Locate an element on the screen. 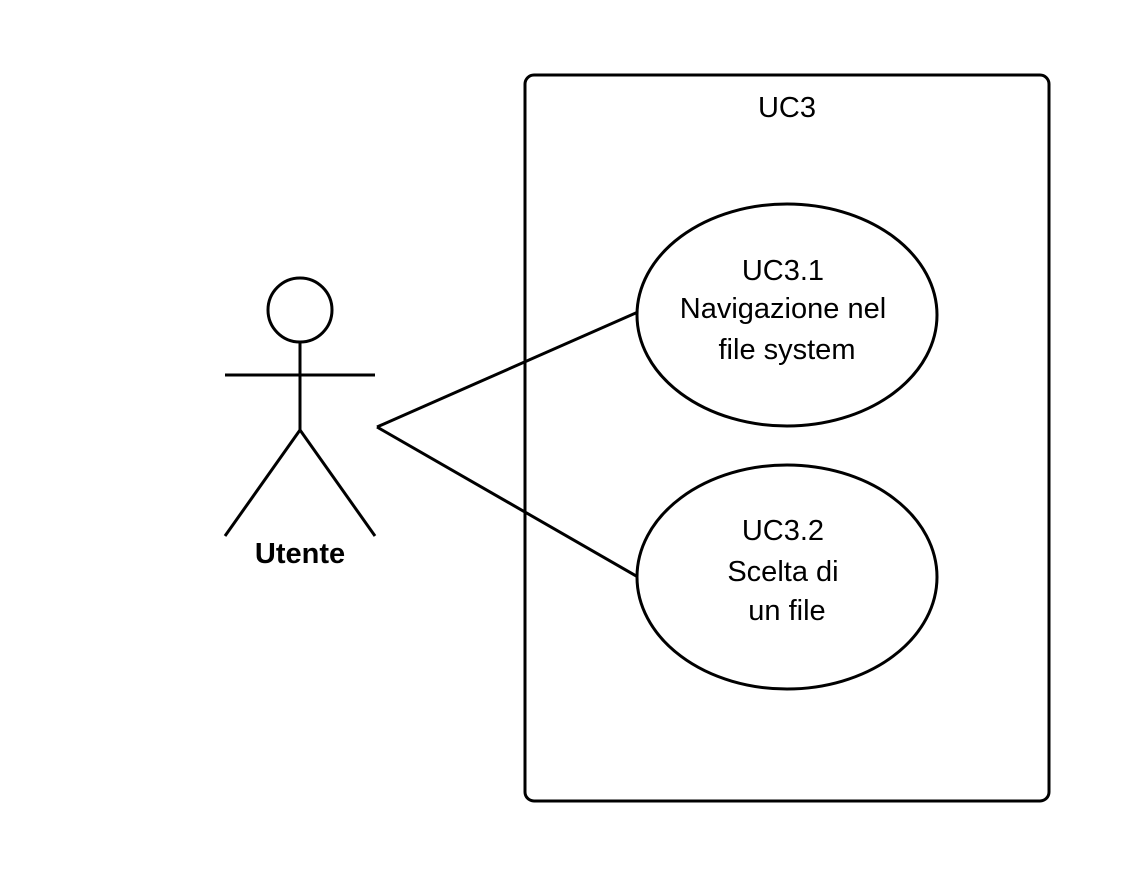 The width and height of the screenshot is (1125, 878). use-case-label-line: UC3.2 is located at coordinates (783, 531).